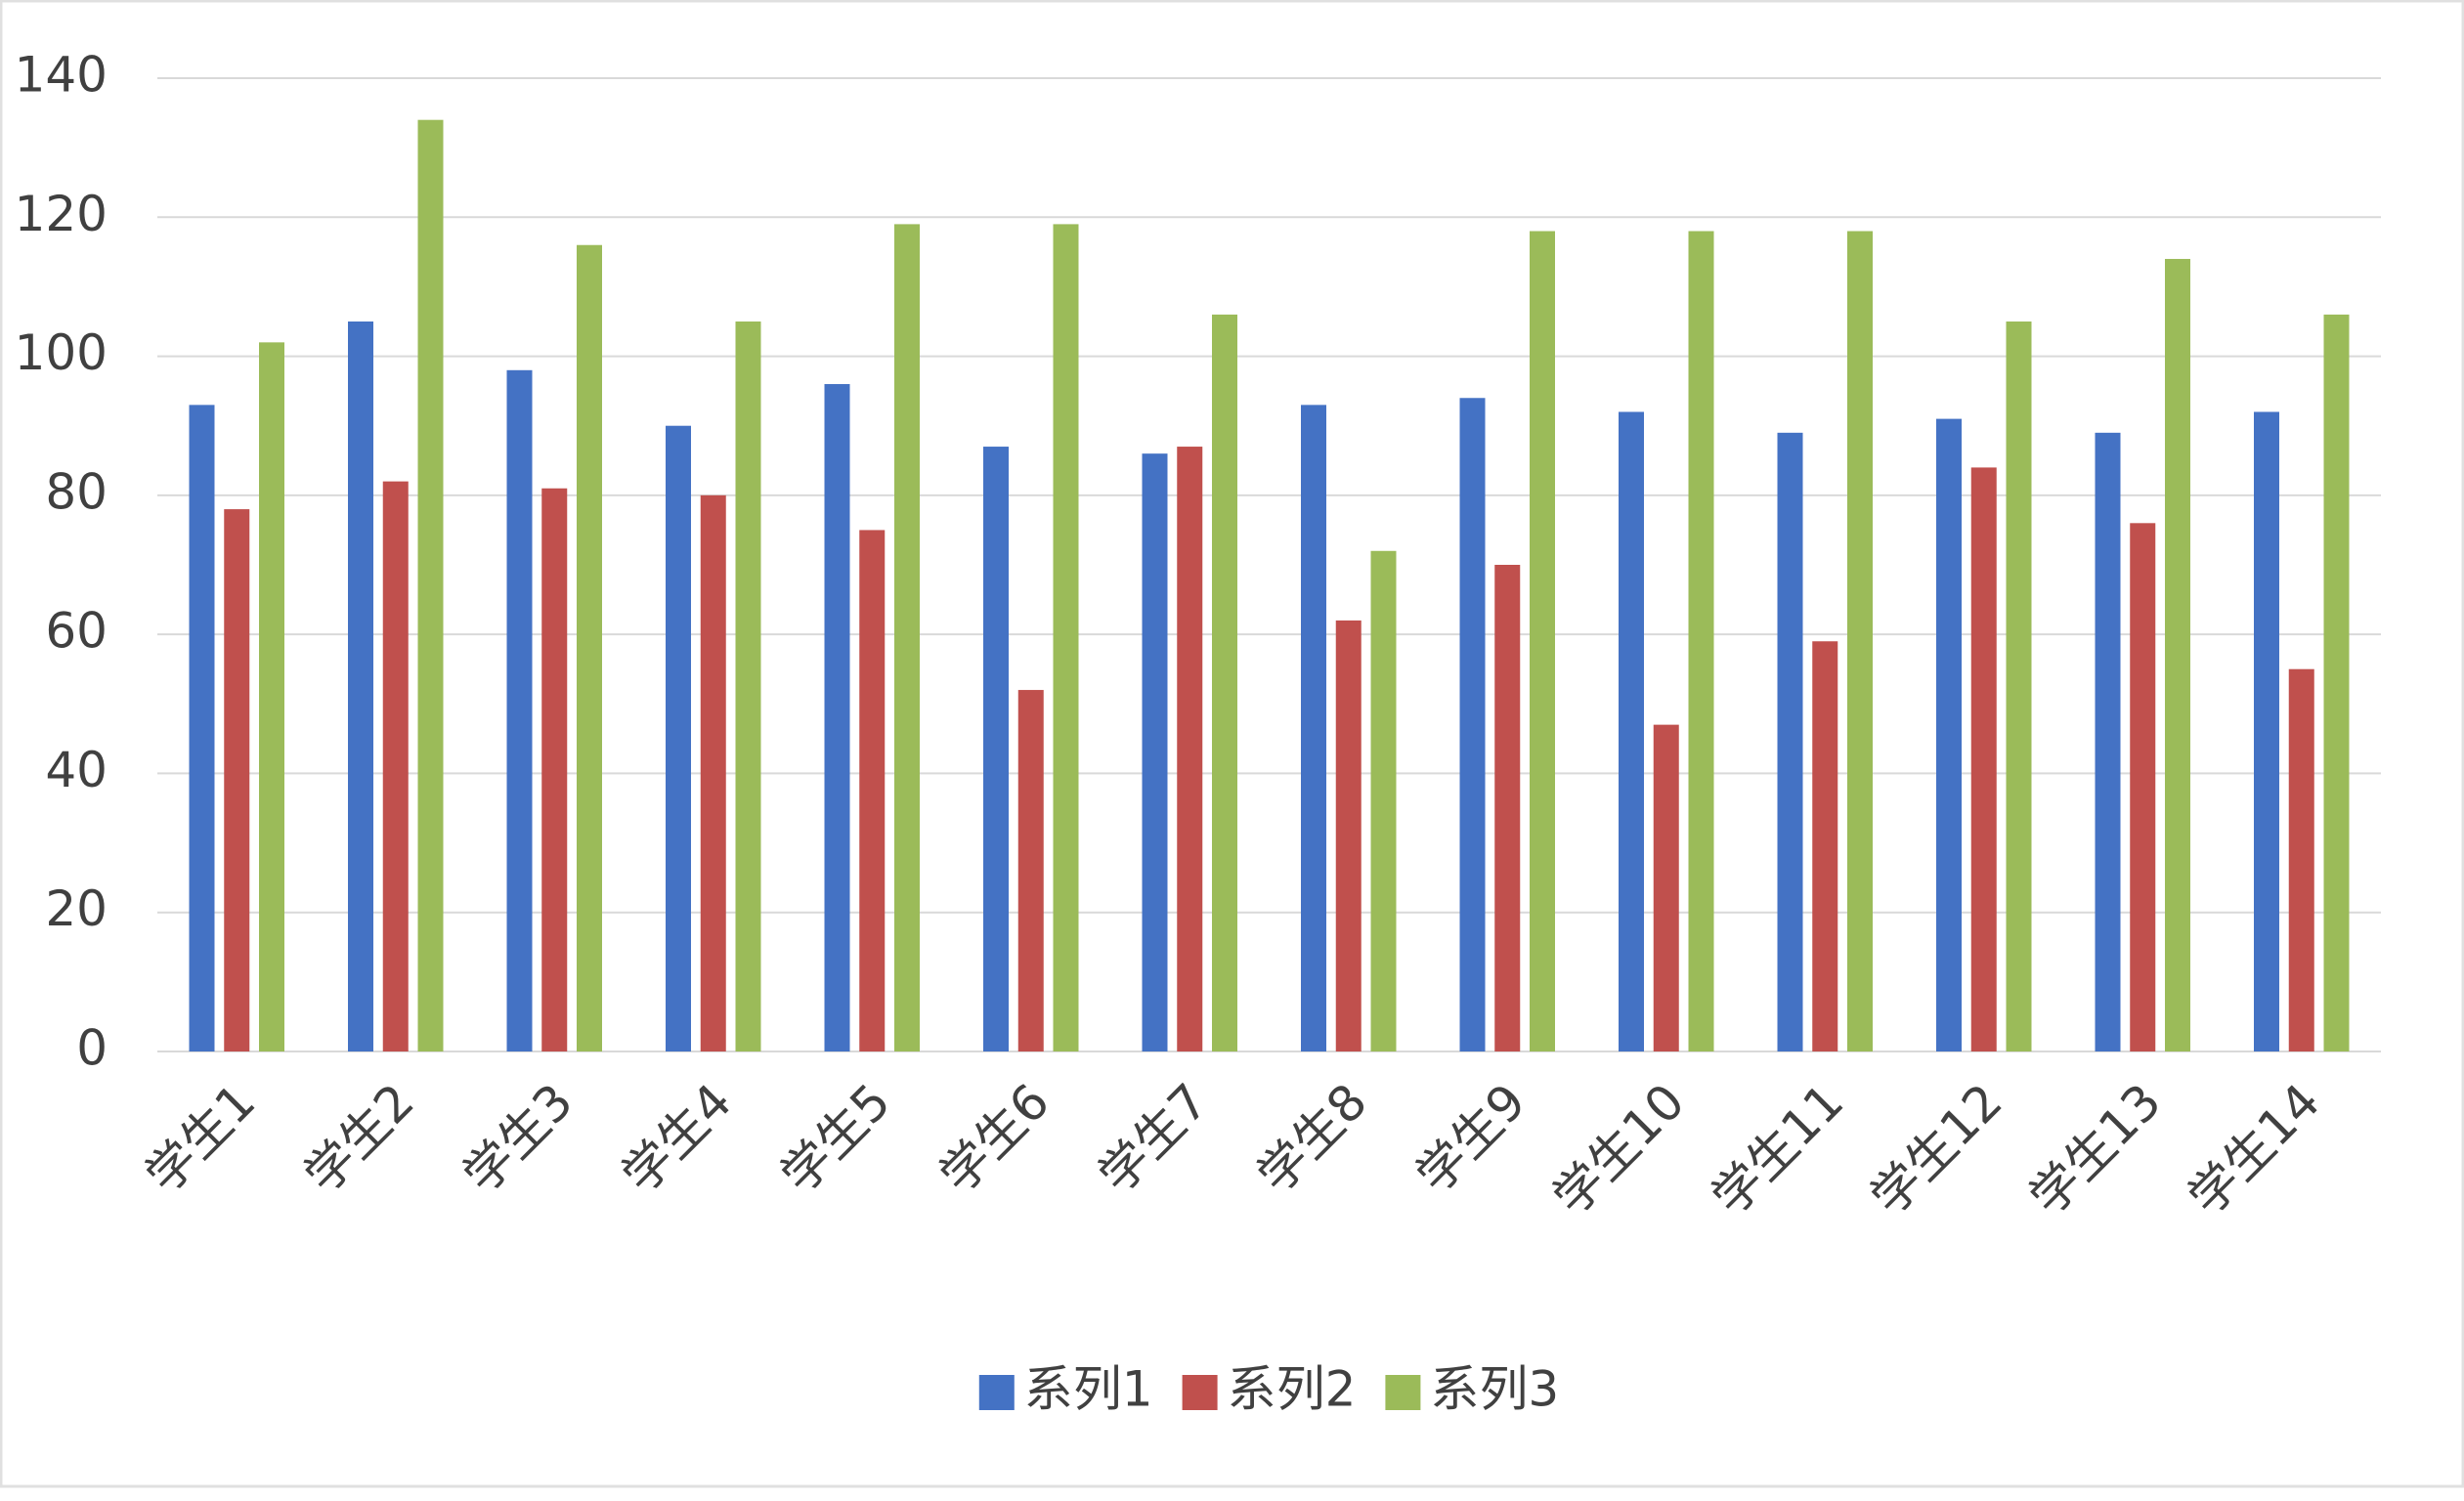  I want to click on y-tick-label: 60, so click(76, 631).